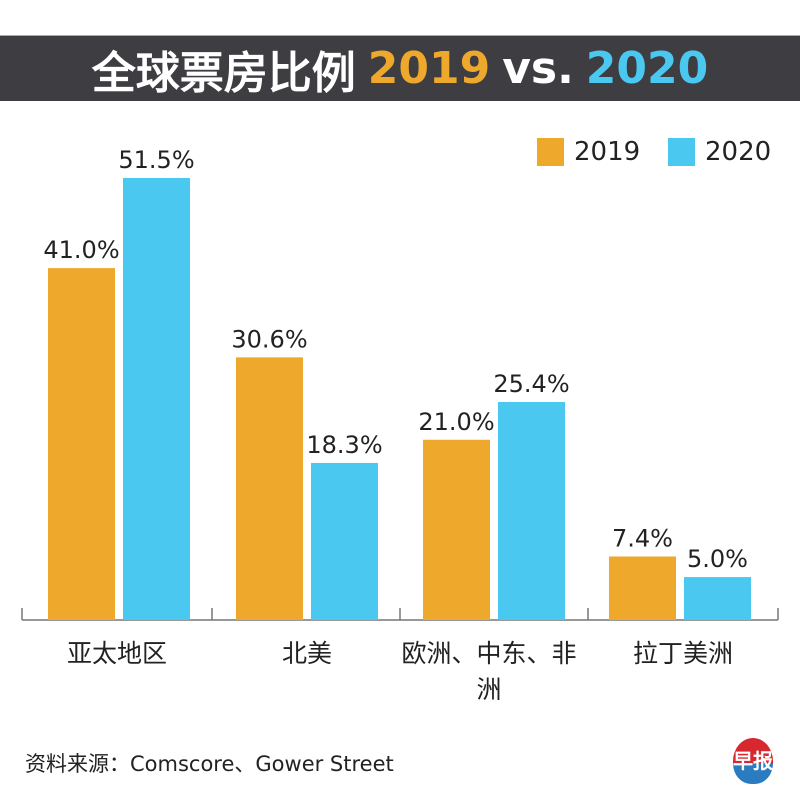 The width and height of the screenshot is (800, 800). Describe the element at coordinates (753, 761) in the screenshot. I see `zaobao-logo: 早报` at that location.